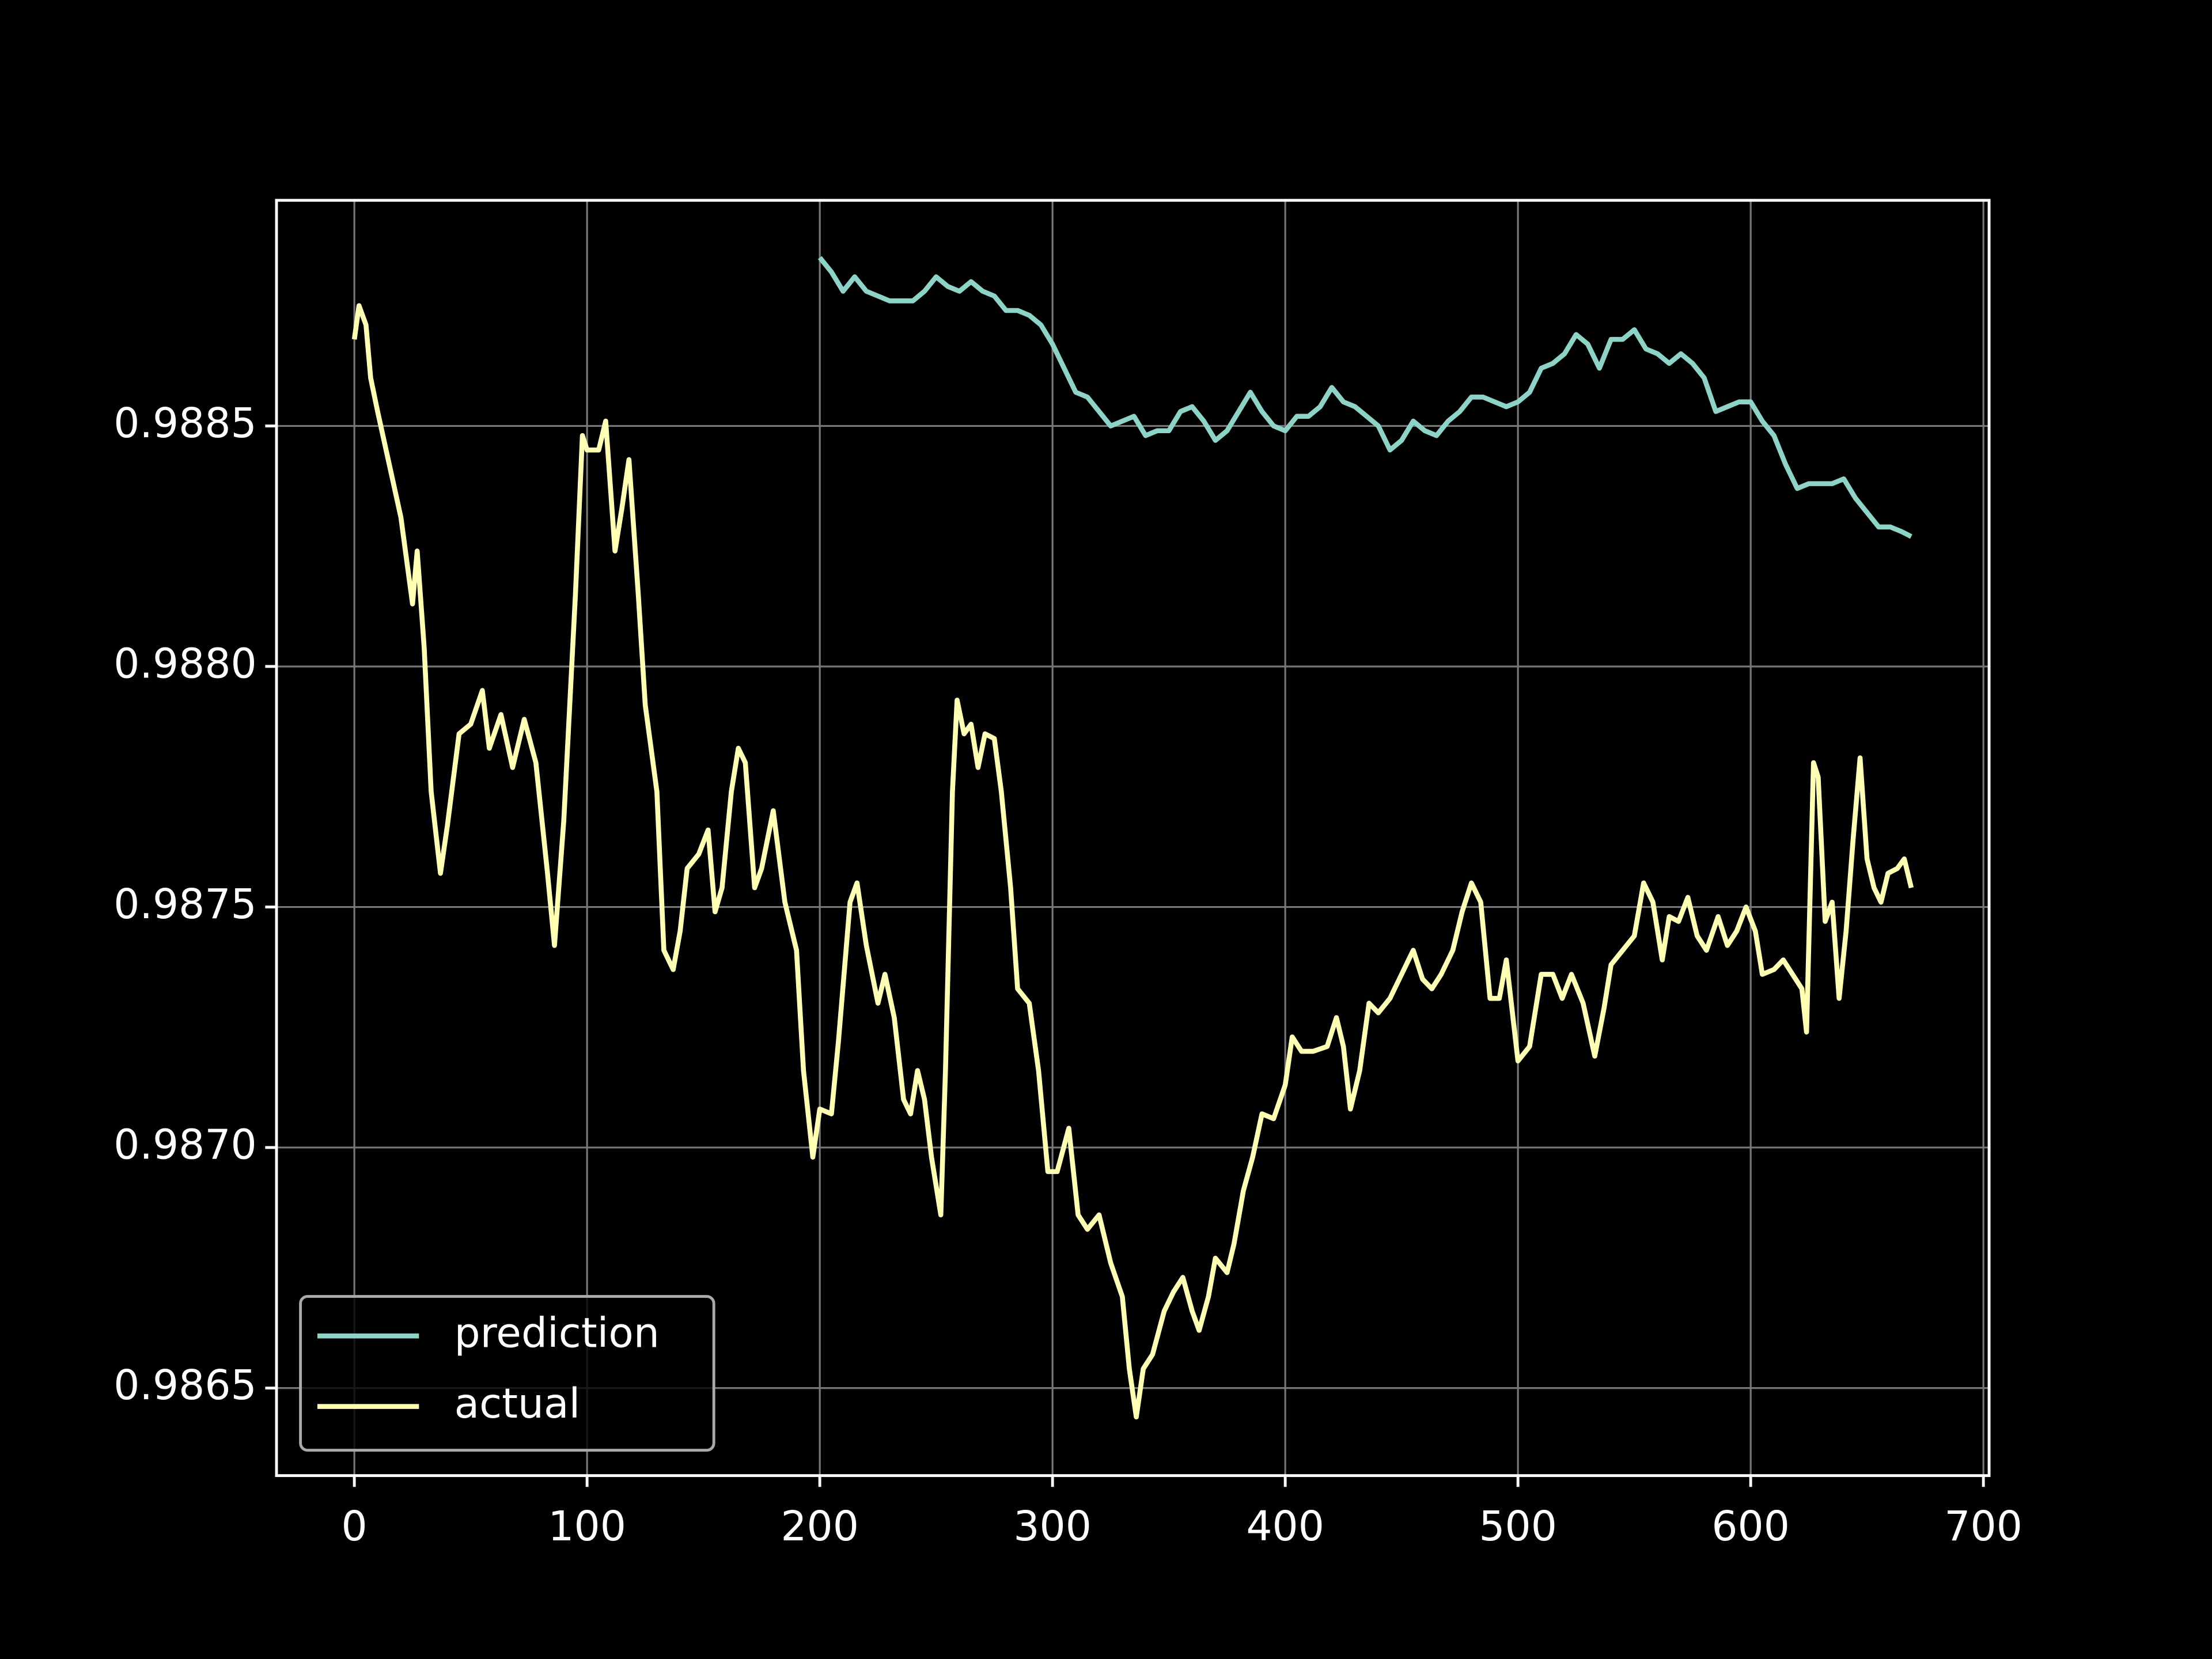 The height and width of the screenshot is (1659, 2212). I want to click on x-tick-label: 100, so click(587, 1526).